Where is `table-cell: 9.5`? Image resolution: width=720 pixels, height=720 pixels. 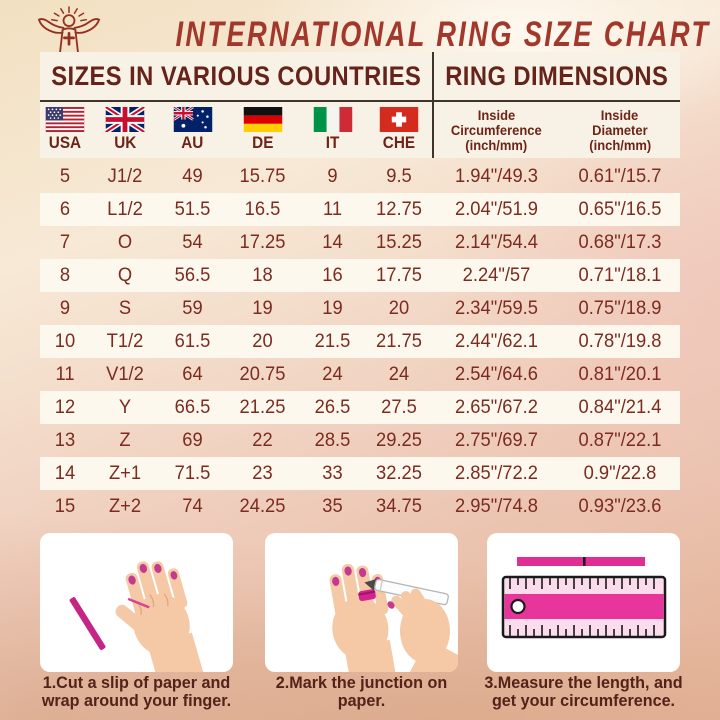 table-cell: 9.5 is located at coordinates (399, 176).